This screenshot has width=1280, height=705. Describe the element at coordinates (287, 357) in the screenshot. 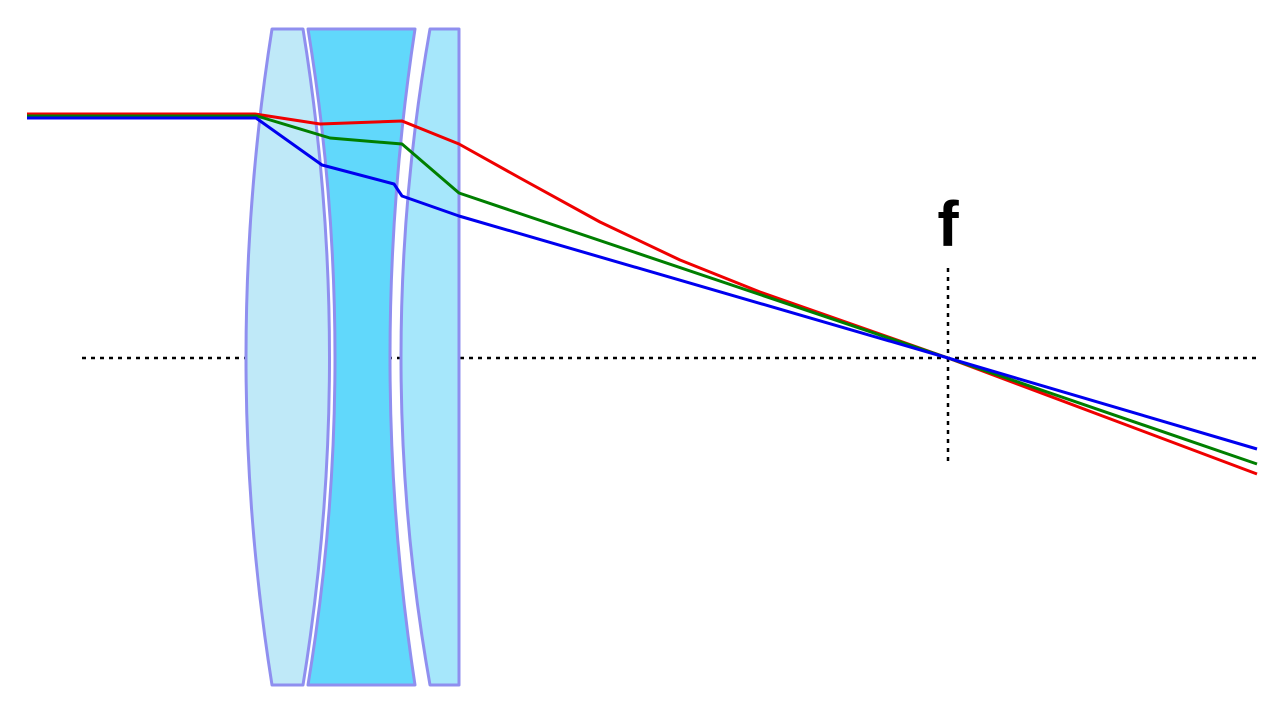

I see `biconvex-lens` at that location.